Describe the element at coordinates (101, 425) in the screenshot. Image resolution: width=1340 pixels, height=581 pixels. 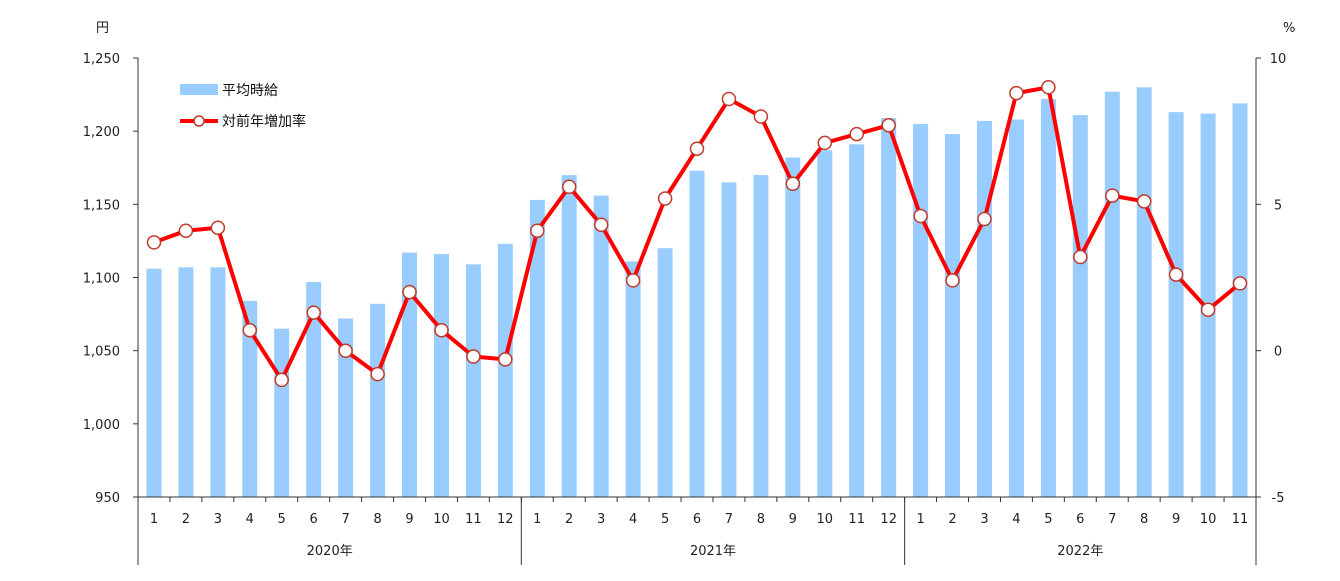
I see `left-tick-label: 1,000` at that location.